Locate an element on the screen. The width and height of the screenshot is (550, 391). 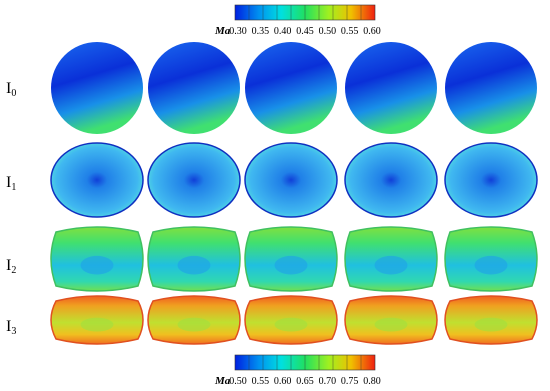
row-subscript: 3 is located at coordinates (13, 331).